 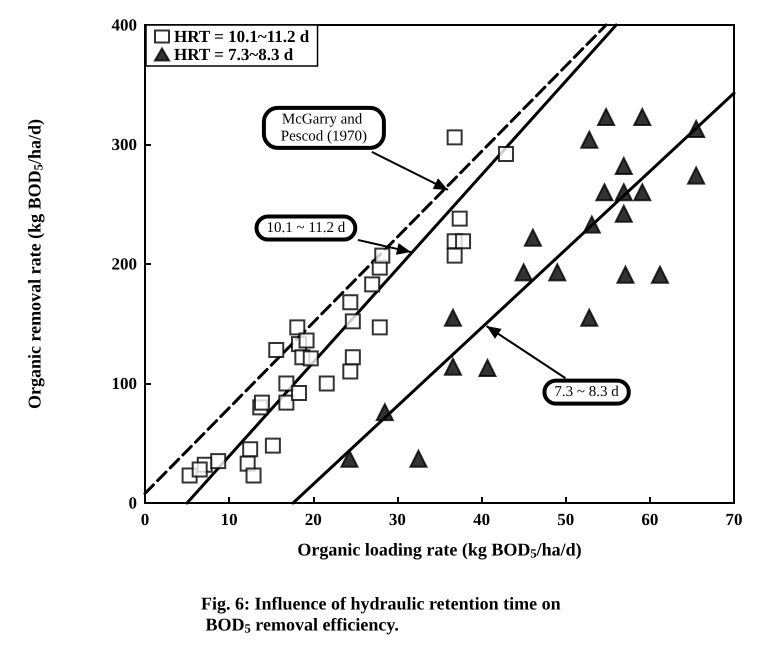 What do you see at coordinates (234, 54) in the screenshot?
I see `legend-label: HRT = 7.3~8.3 d` at bounding box center [234, 54].